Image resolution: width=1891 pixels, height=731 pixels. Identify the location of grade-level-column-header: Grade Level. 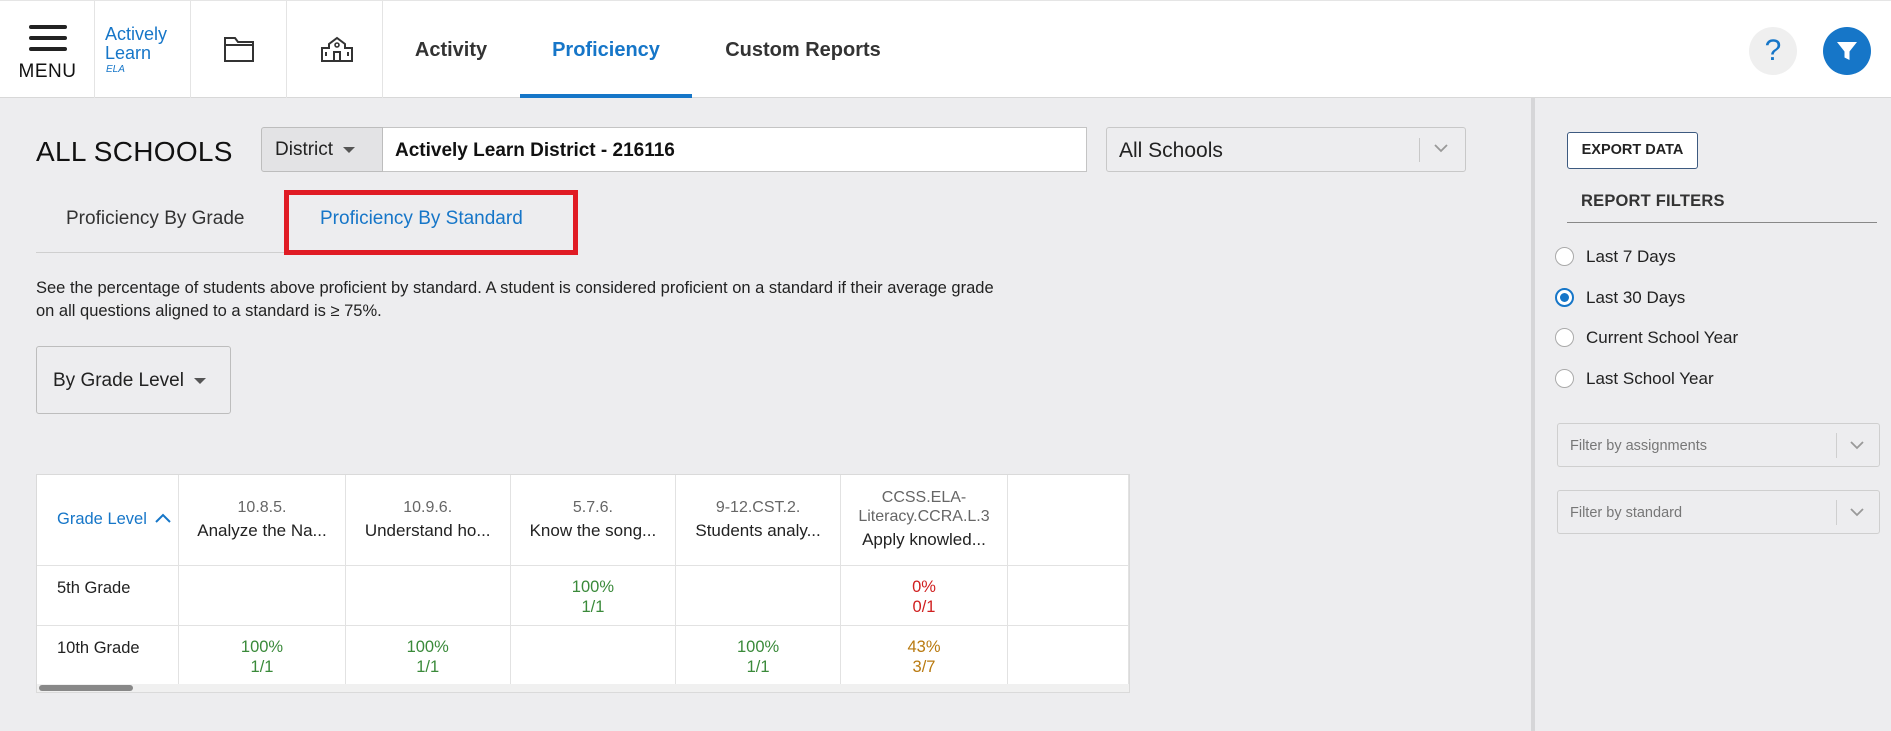
(108, 520).